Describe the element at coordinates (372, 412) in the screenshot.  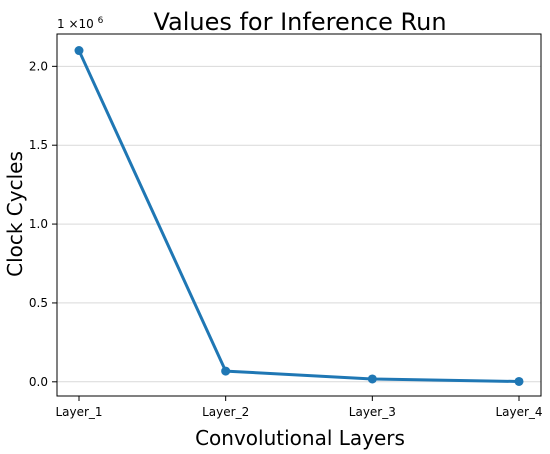
I see `x-tick-label: Layer_3` at that location.